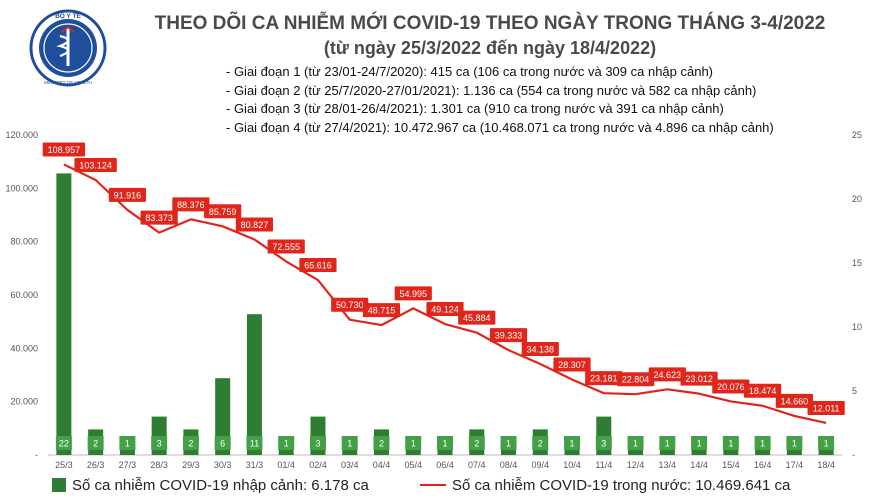 The image size is (870, 501). Describe the element at coordinates (350, 305) in the screenshot. I see `line-value-label: 50.730` at that location.